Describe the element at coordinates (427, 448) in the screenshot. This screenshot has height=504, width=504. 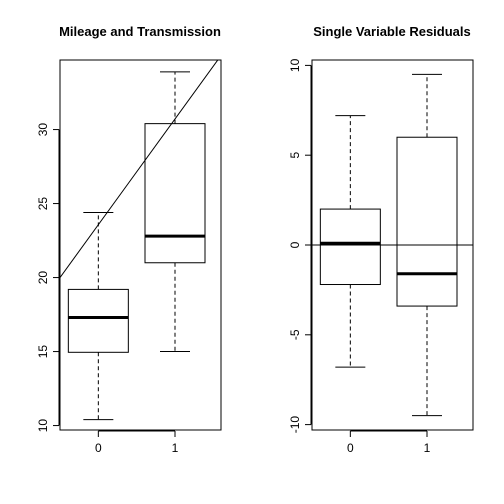
I see `right-x-tick-label-1: 1` at that location.